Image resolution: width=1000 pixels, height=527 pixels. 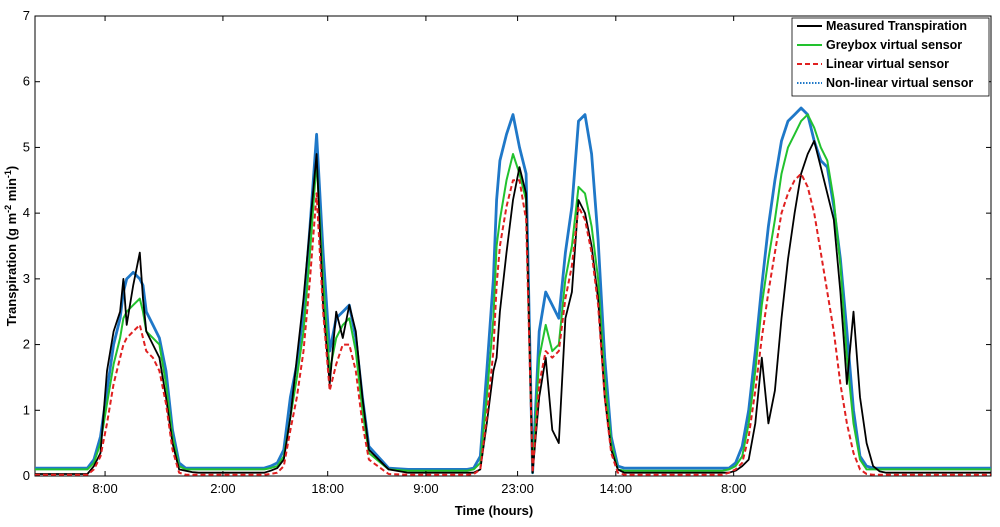 What do you see at coordinates (26, 278) in the screenshot?
I see `y-tick-label: 3` at bounding box center [26, 278].